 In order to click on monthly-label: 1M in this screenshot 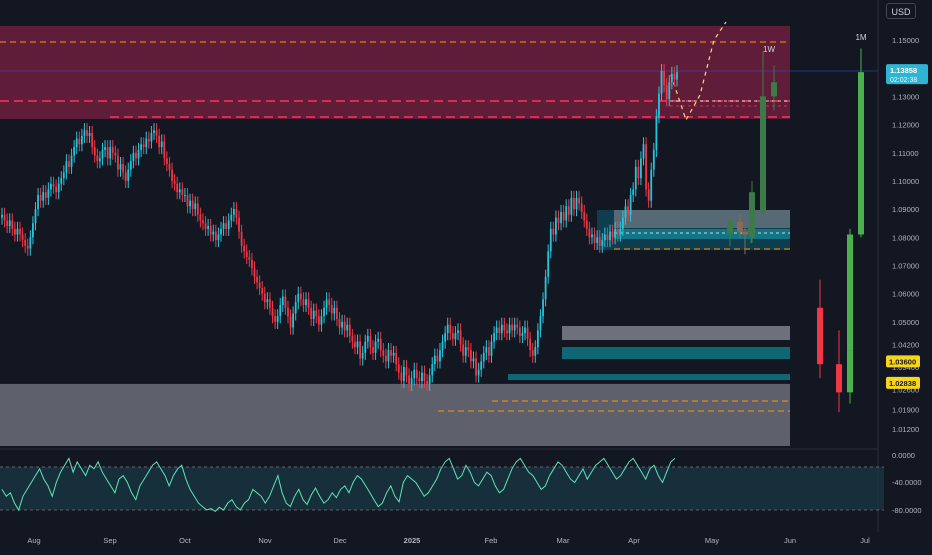, I will do `click(860, 37)`.